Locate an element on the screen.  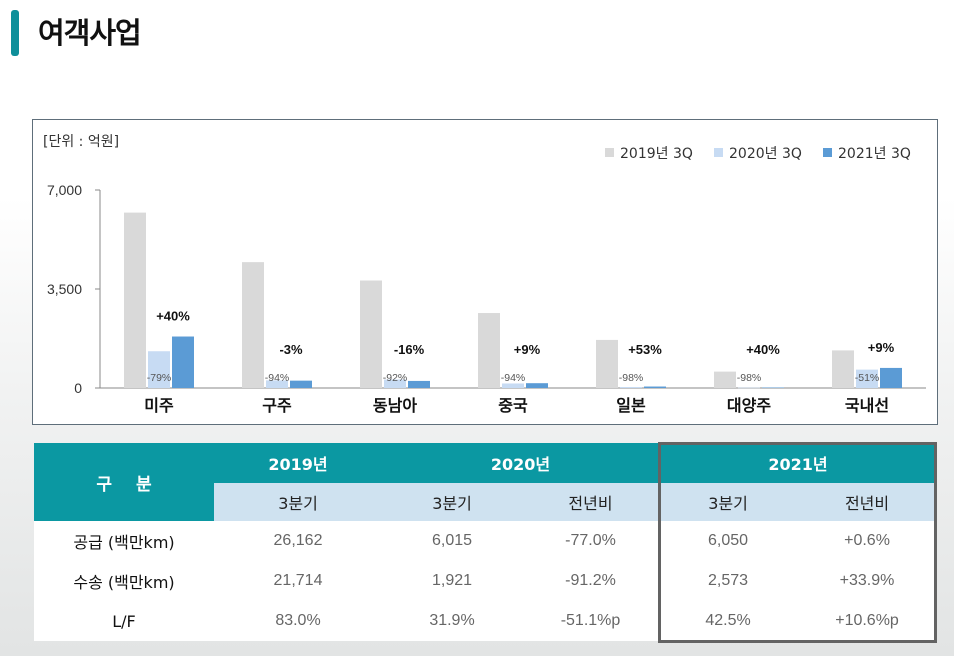
data-label-2020: -92% is located at coordinates (395, 378).